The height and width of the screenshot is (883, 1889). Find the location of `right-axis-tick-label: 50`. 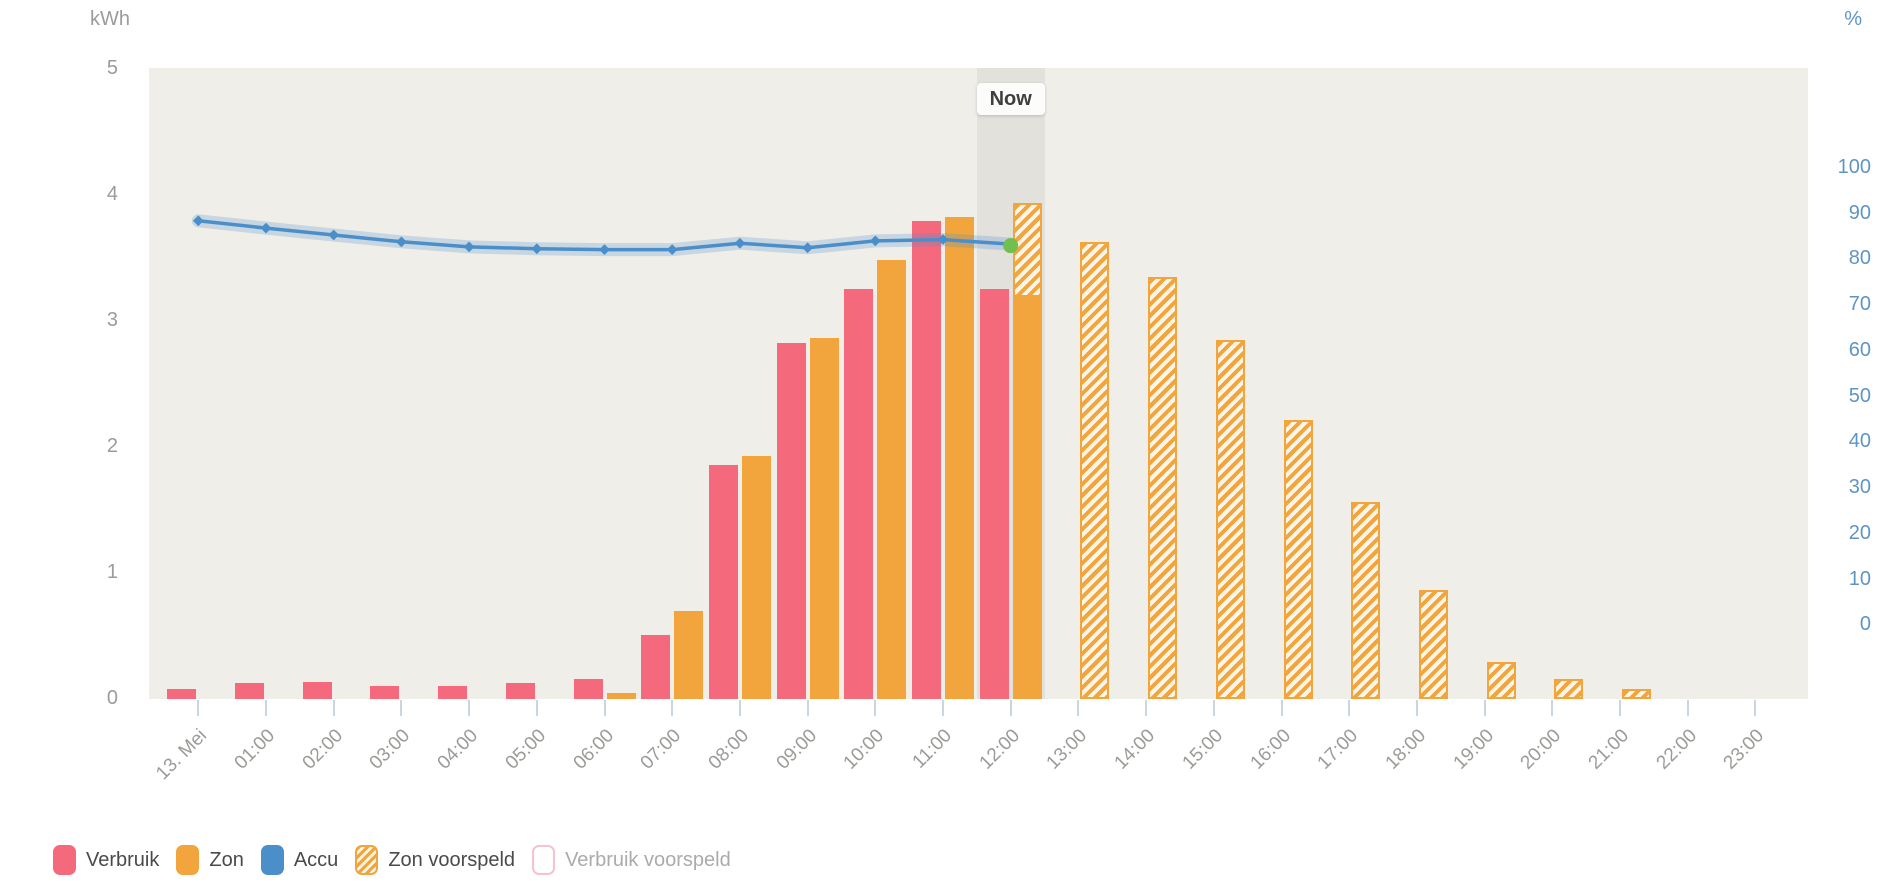

right-axis-tick-label: 50 is located at coordinates (1859, 395).